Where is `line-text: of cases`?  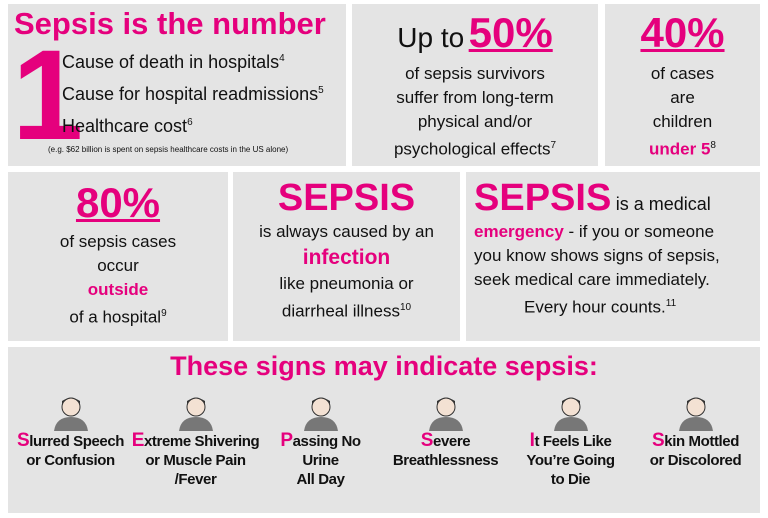
line-text: of cases is located at coordinates (682, 74).